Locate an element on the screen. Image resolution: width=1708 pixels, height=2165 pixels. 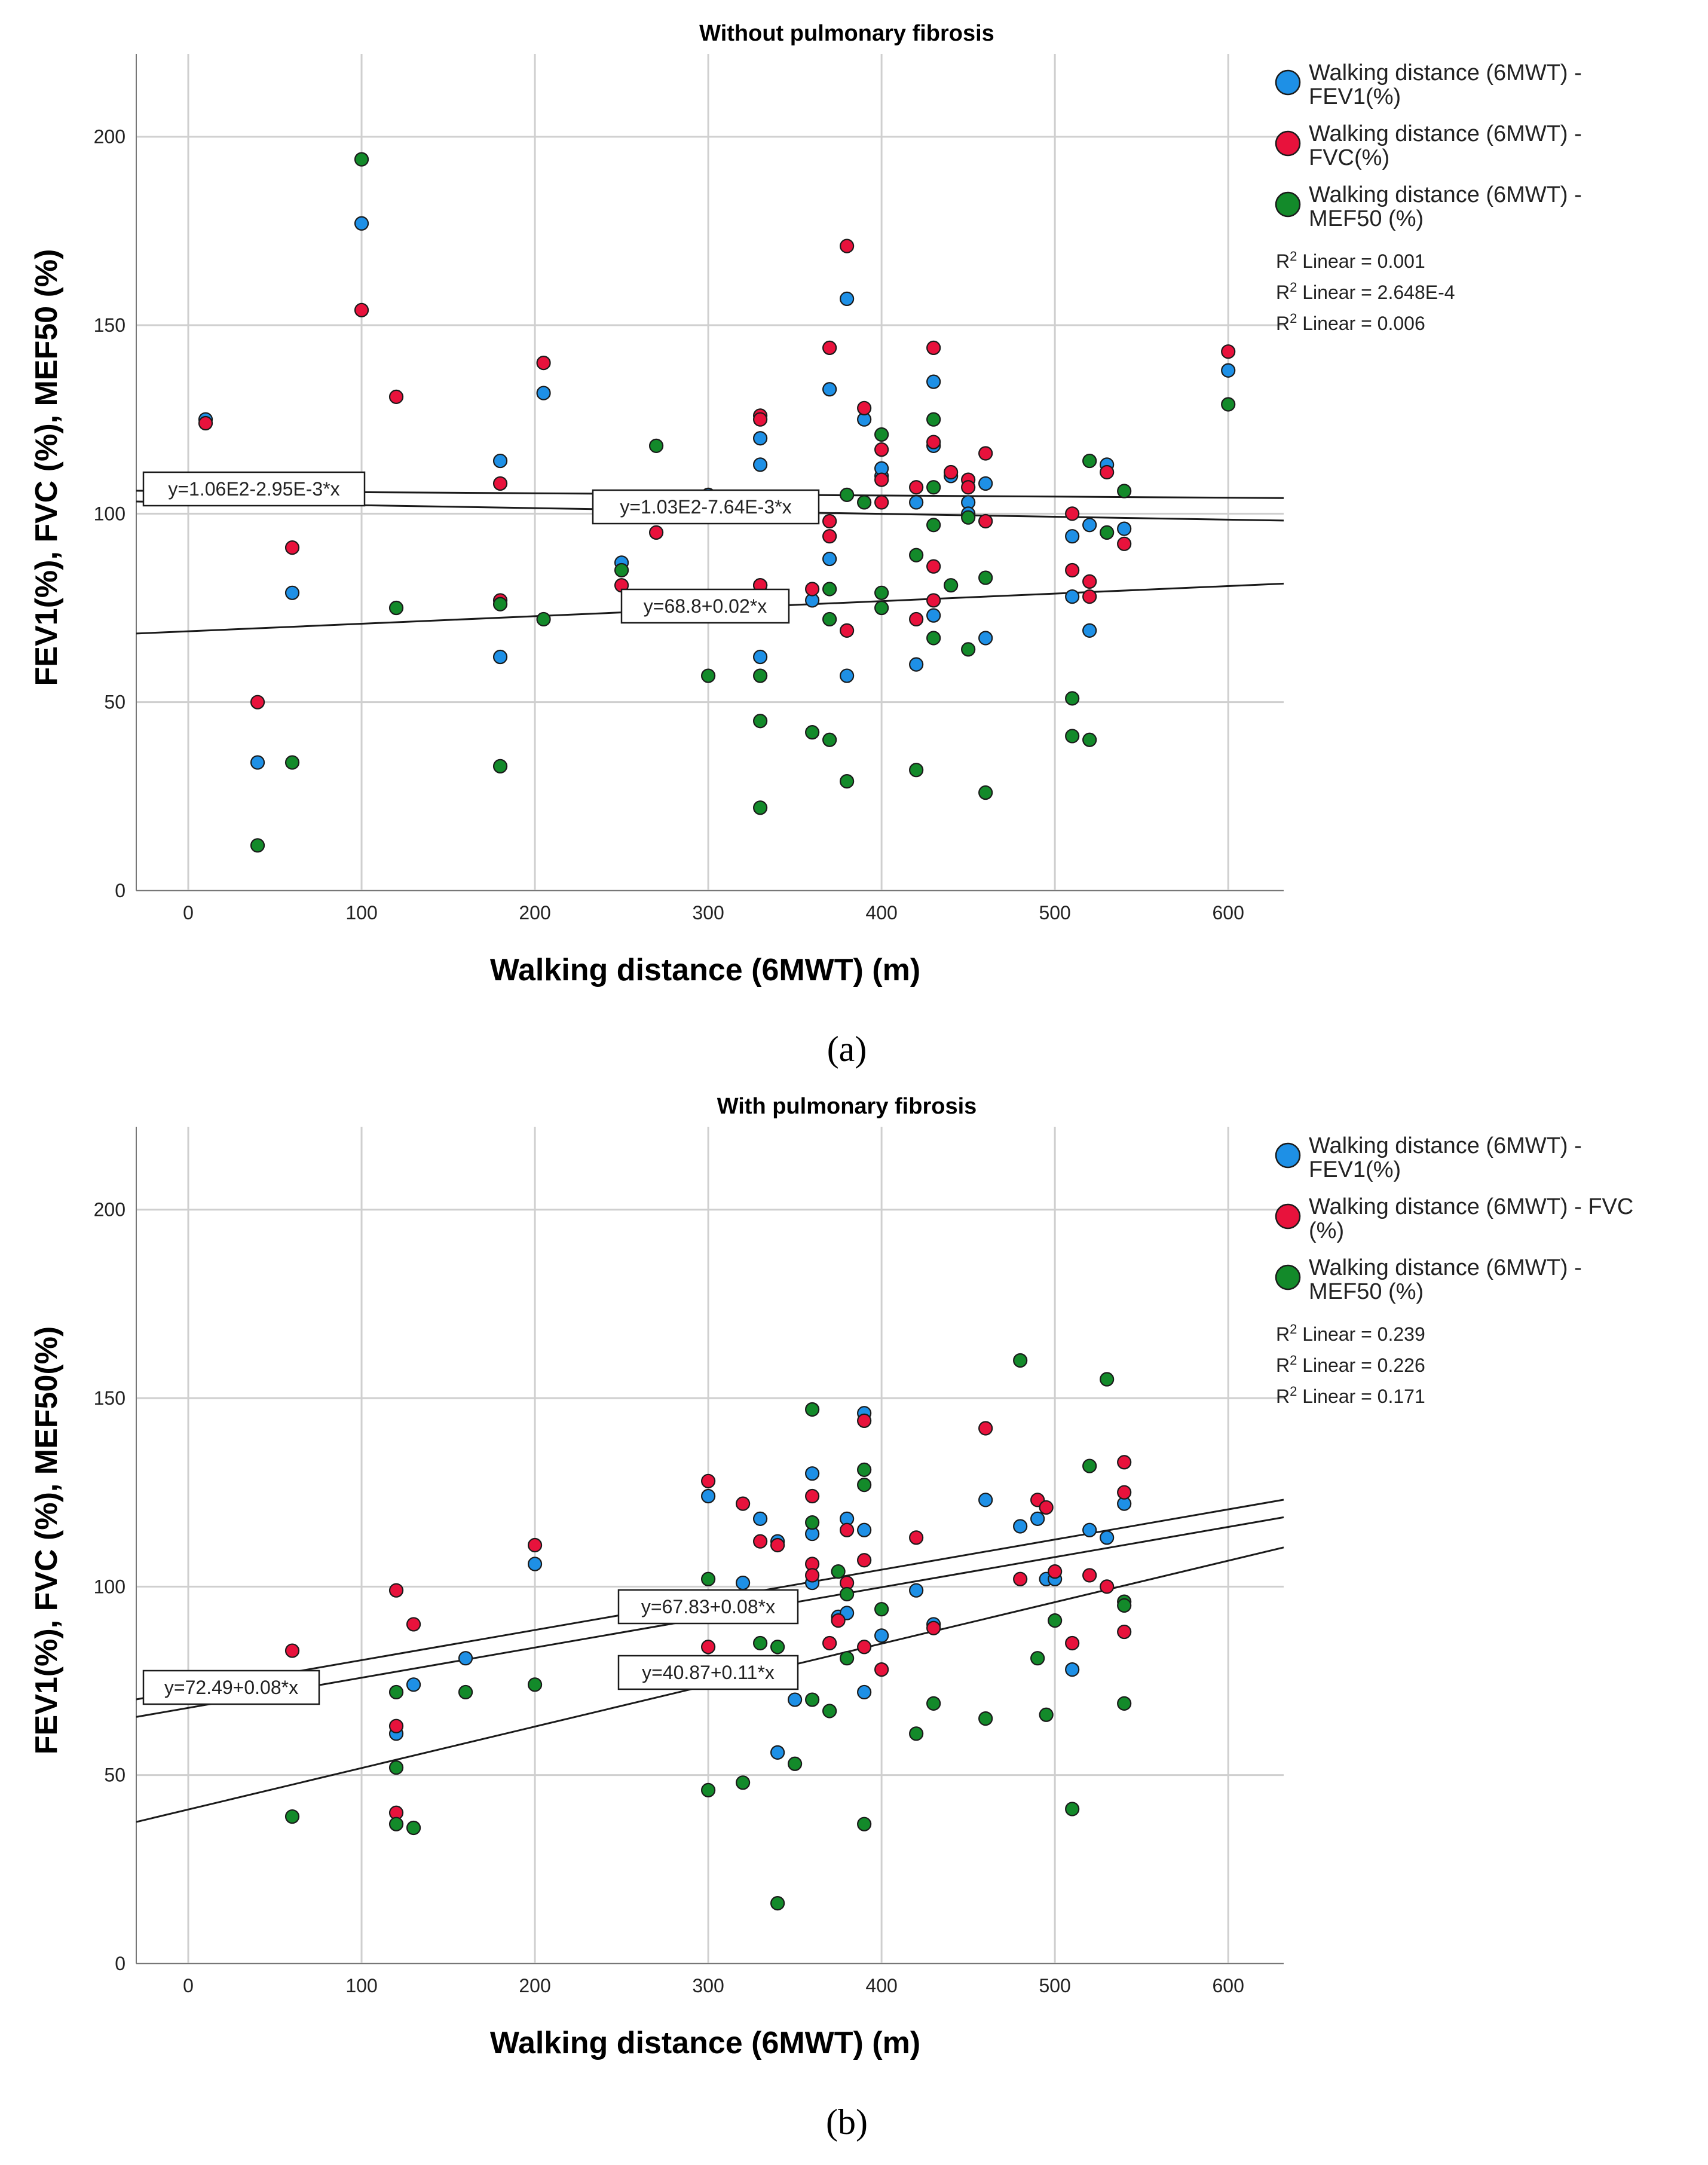
legend-entry-text: MEF50 (%) is located at coordinates (1366, 1291).